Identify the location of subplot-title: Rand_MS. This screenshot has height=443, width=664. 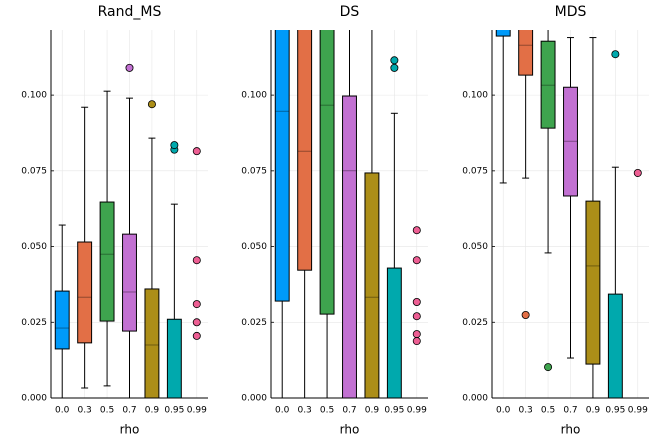
(130, 12).